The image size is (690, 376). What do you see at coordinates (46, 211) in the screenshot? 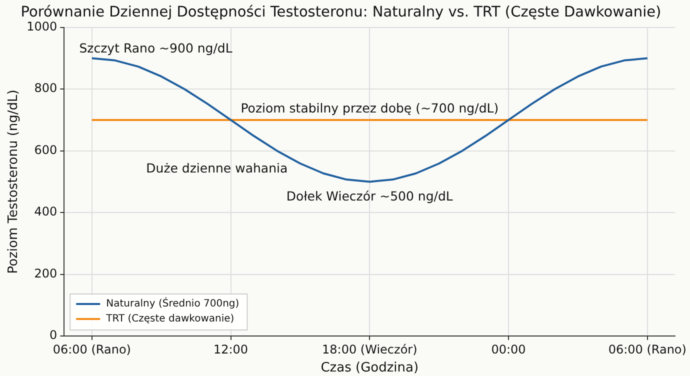
I see `y-tick-label: 400` at bounding box center [46, 211].